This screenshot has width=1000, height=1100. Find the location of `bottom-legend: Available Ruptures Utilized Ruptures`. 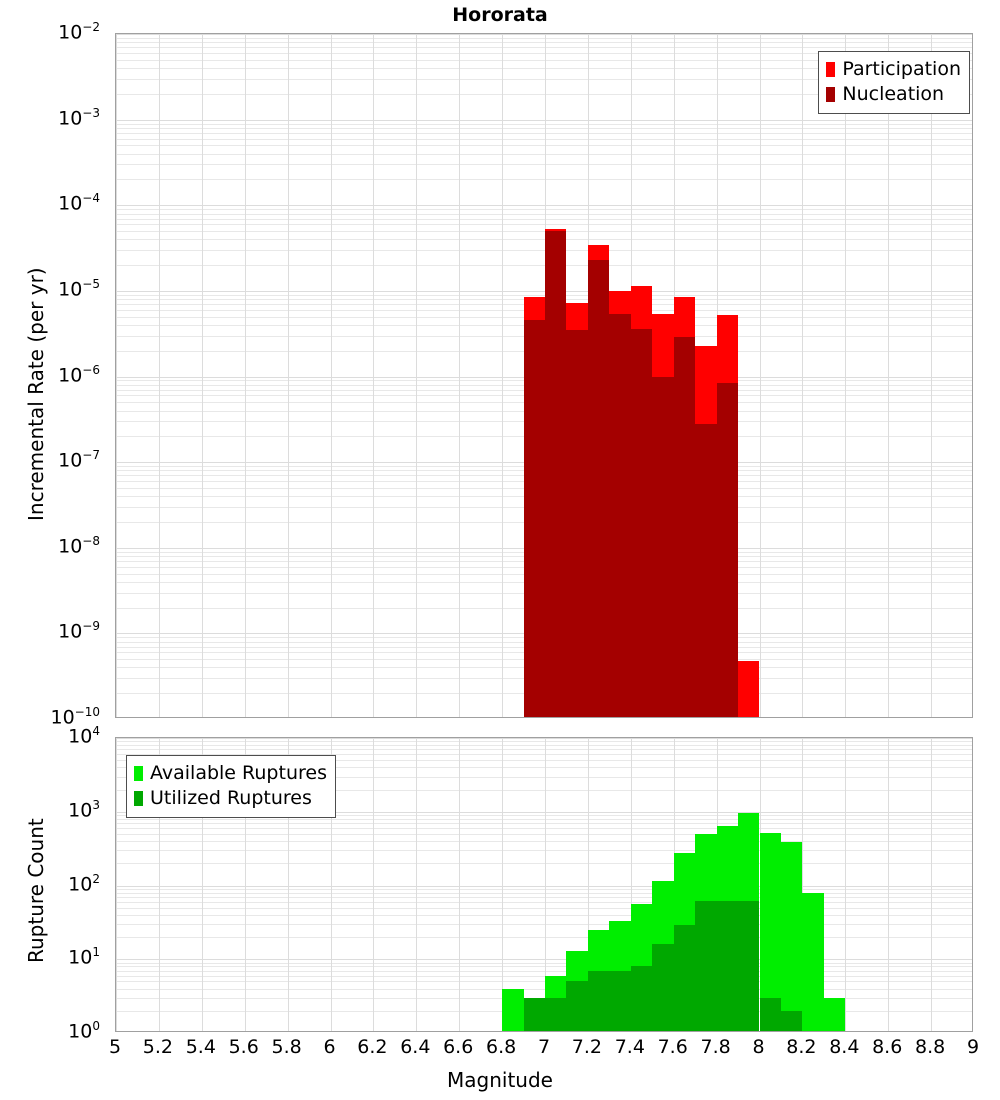

bottom-legend: Available Ruptures Utilized Ruptures is located at coordinates (231, 786).